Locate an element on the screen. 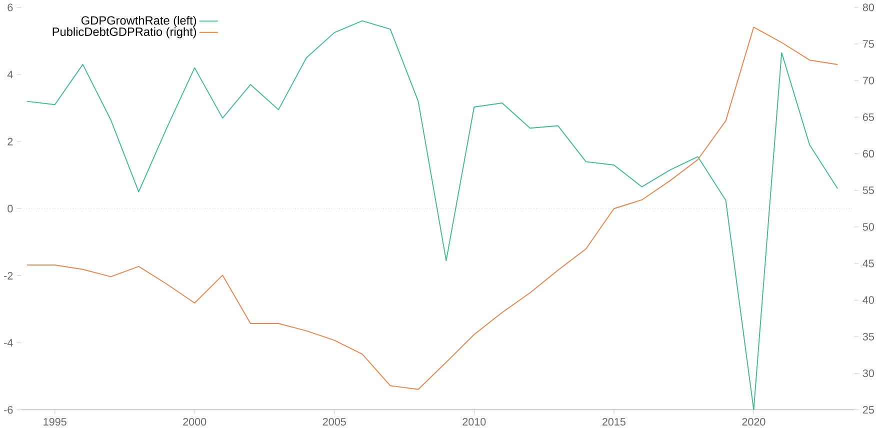 The height and width of the screenshot is (429, 878). y-tick-label: -4 is located at coordinates (8, 342).